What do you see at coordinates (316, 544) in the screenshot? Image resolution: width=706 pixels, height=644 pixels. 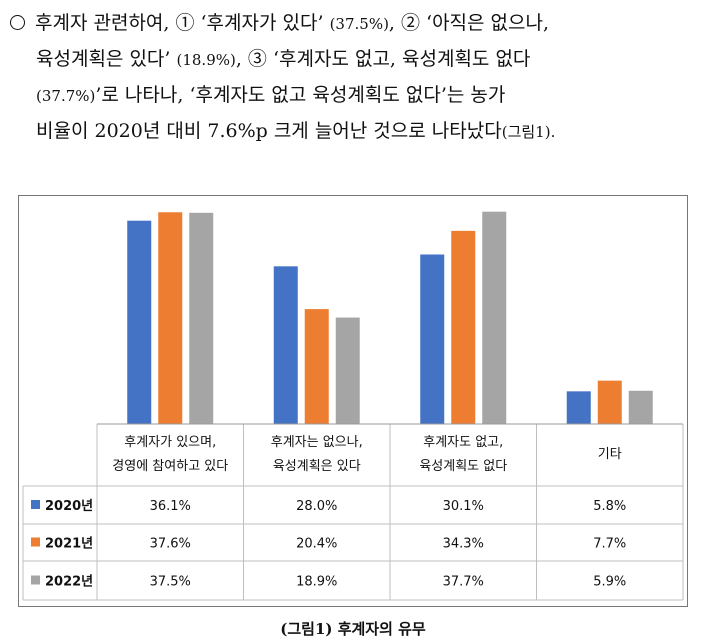 I see `data-label: 20.4%` at bounding box center [316, 544].